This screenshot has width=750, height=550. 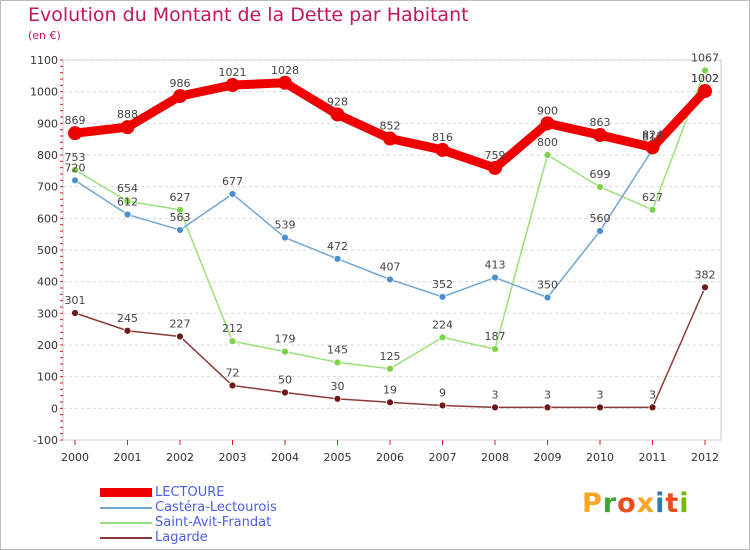 I want to click on data-label: 72, so click(x=233, y=373).